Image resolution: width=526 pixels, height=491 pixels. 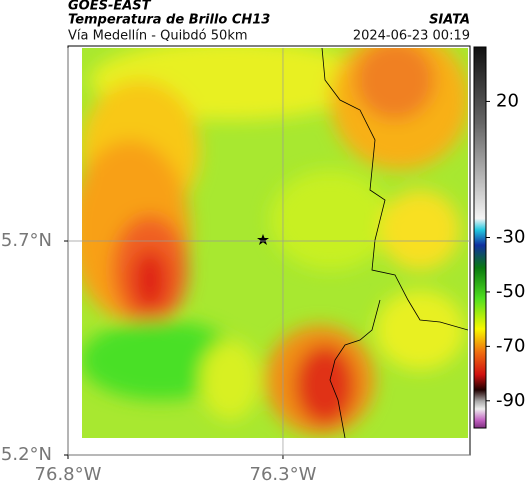 I want to click on source: SIATA, so click(x=449, y=20).